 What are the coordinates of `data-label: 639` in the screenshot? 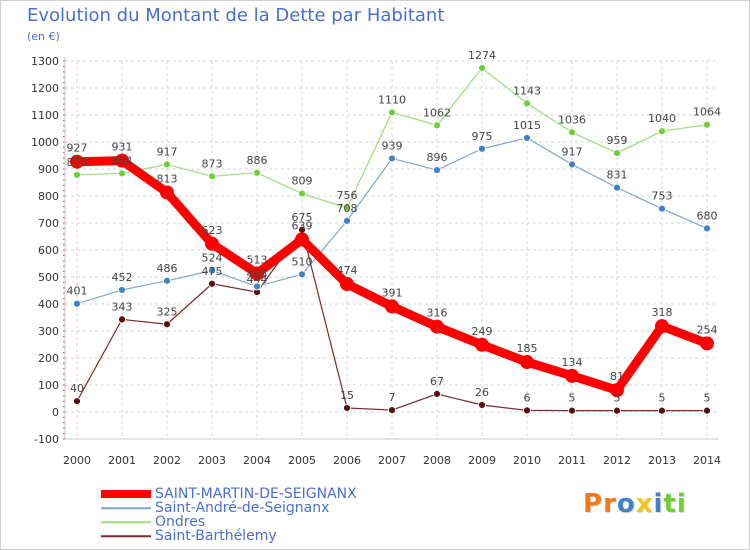 It's located at (302, 225).